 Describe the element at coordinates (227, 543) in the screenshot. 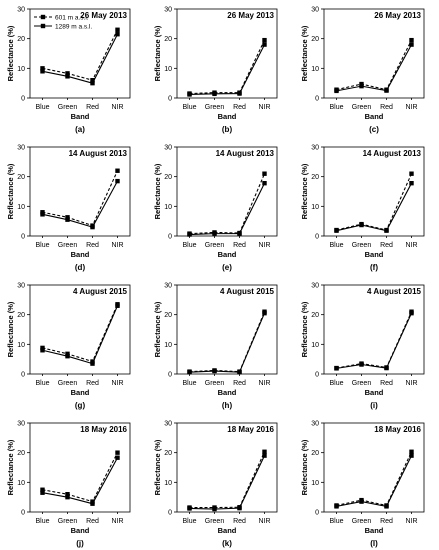

I see `panel-label: (k)` at that location.